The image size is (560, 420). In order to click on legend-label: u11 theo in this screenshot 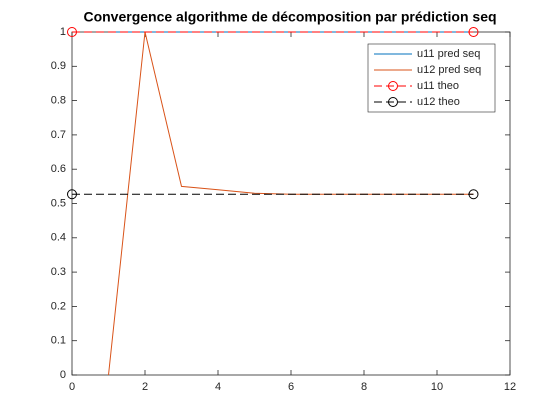, I will do `click(438, 86)`.